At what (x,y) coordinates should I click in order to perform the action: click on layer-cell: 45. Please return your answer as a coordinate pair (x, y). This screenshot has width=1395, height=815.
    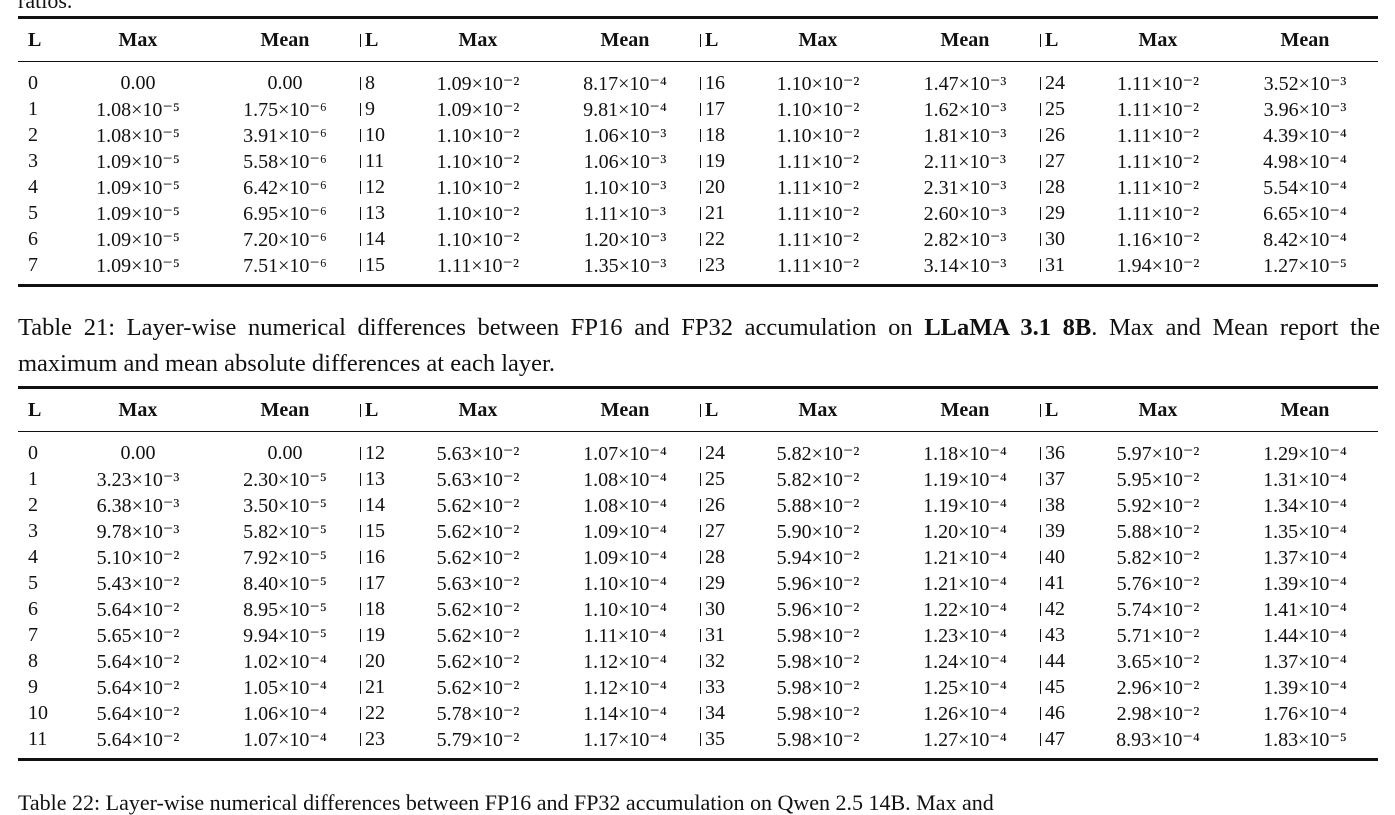
    Looking at the image, I should click on (1061, 687).